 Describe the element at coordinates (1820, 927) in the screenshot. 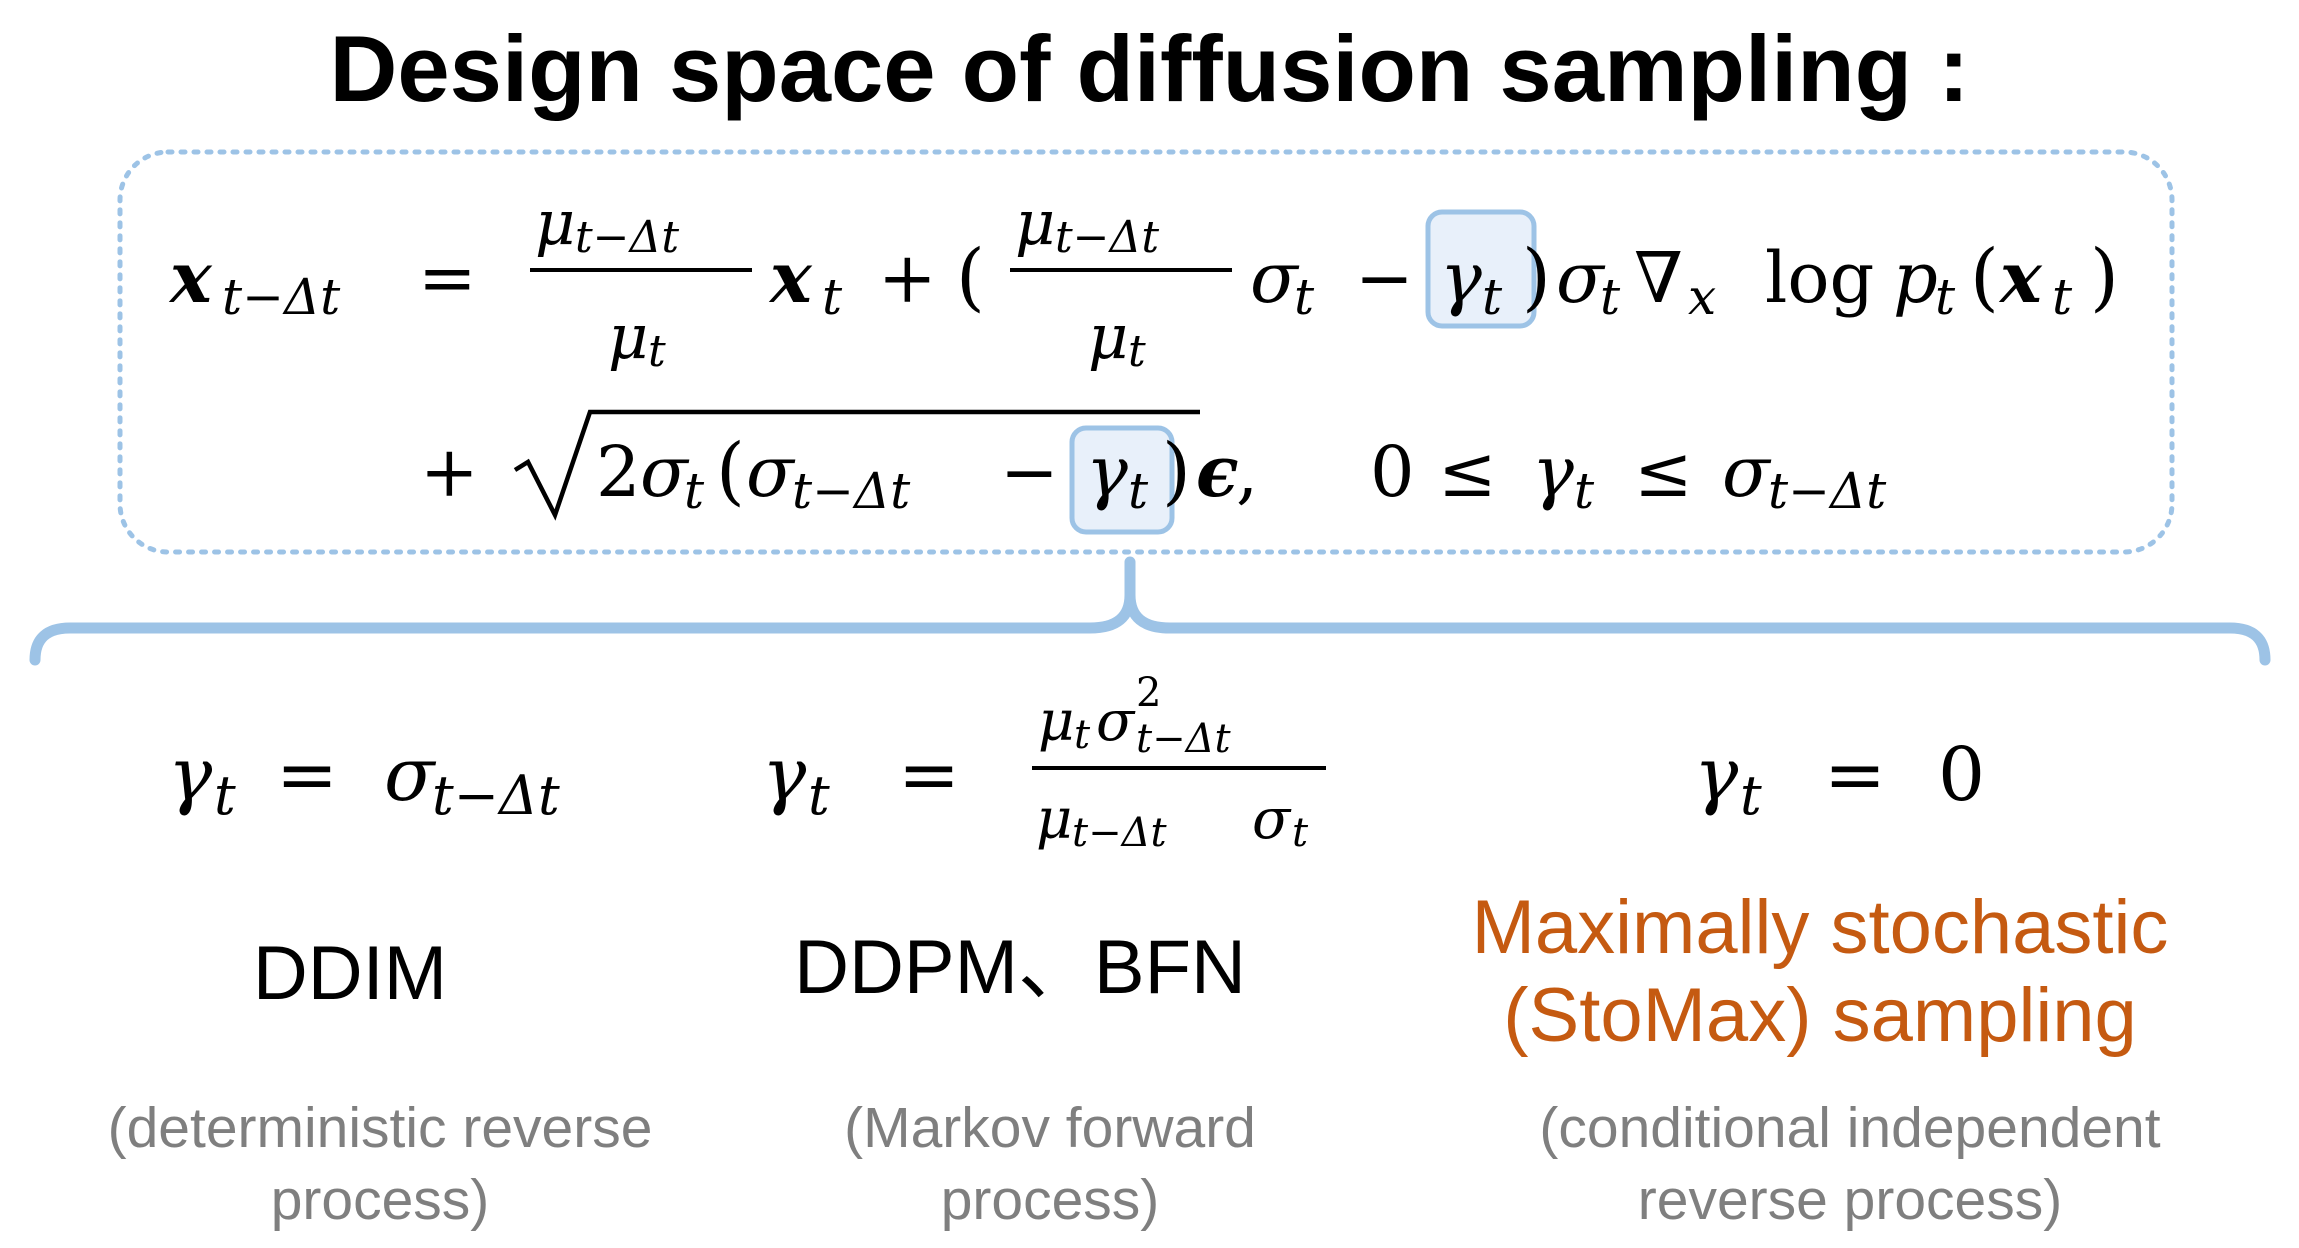

I see `method-label-stomax-line1: Maximally stochastic` at that location.